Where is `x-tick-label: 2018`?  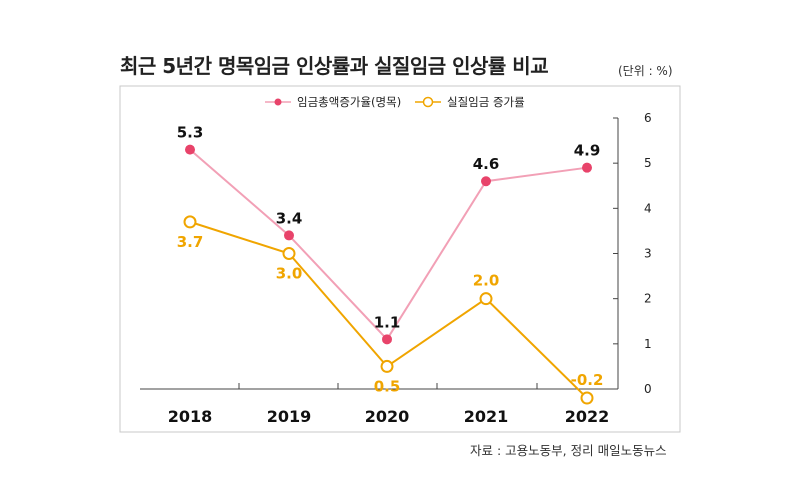 x-tick-label: 2018 is located at coordinates (190, 416).